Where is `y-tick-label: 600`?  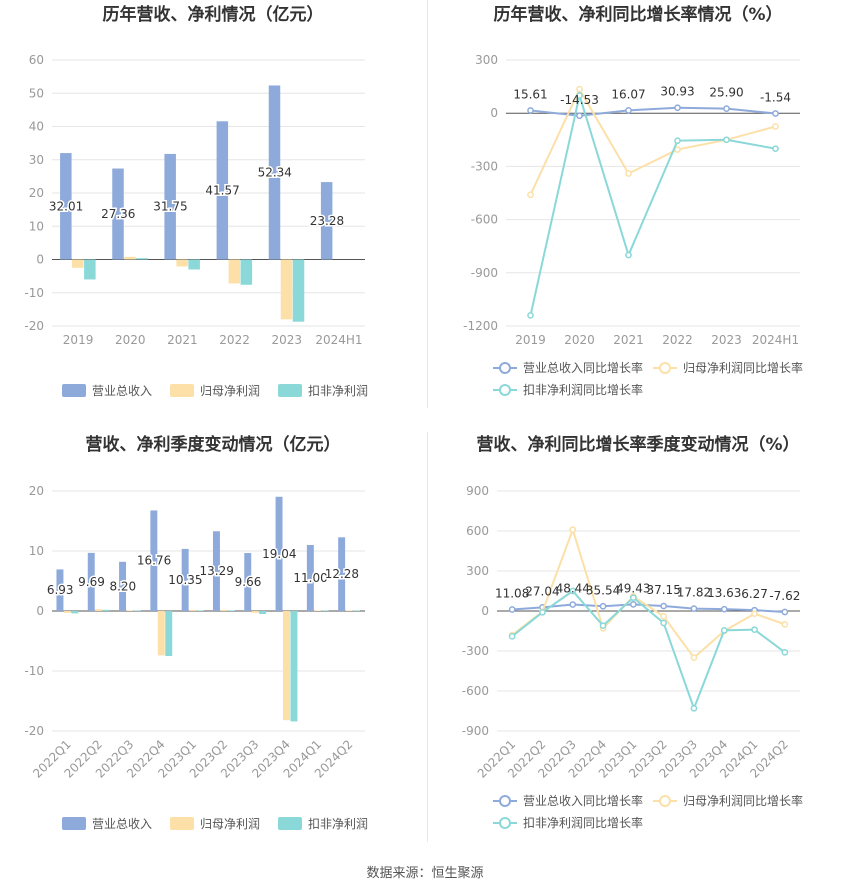 y-tick-label: 600 is located at coordinates (477, 531).